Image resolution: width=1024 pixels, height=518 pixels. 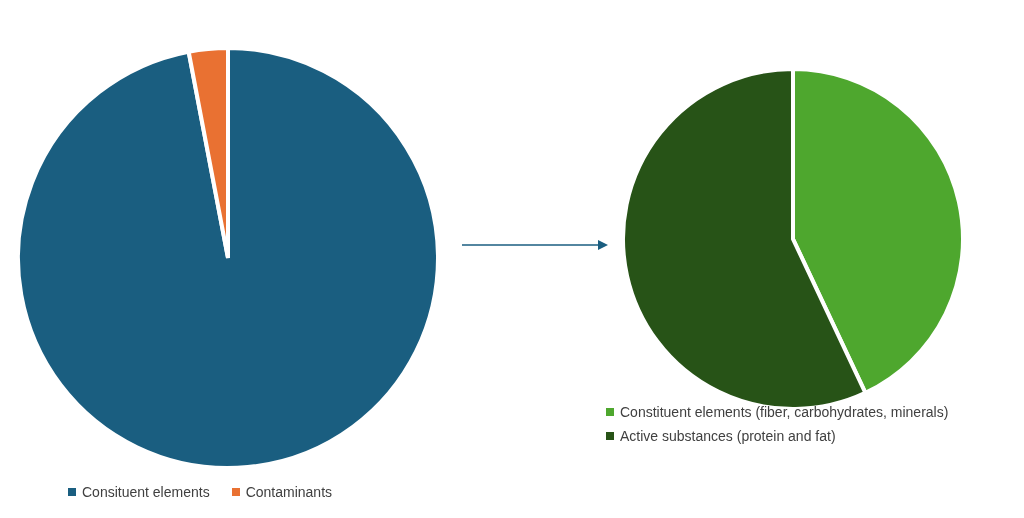 I want to click on legend-label: Contaminants, so click(x=289, y=492).